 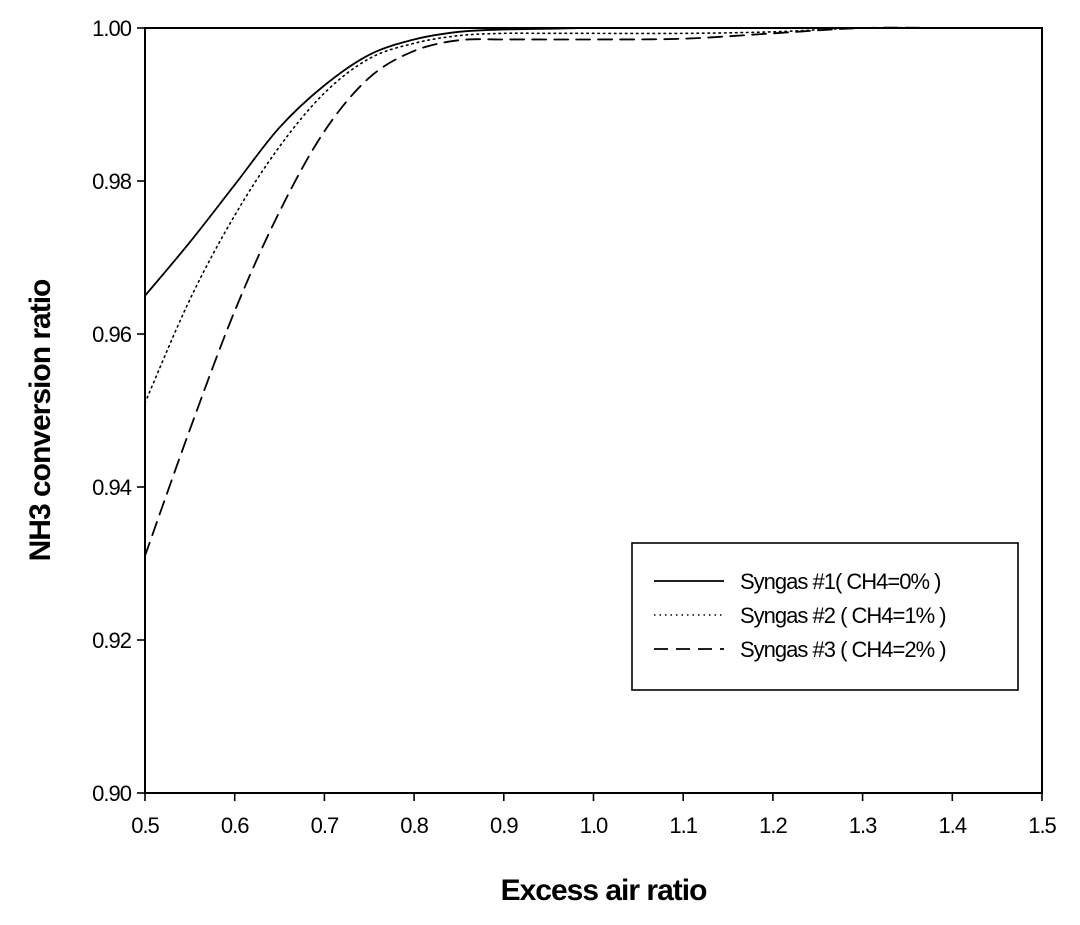 What do you see at coordinates (145, 825) in the screenshot?
I see `x-tick-label: 0.5` at bounding box center [145, 825].